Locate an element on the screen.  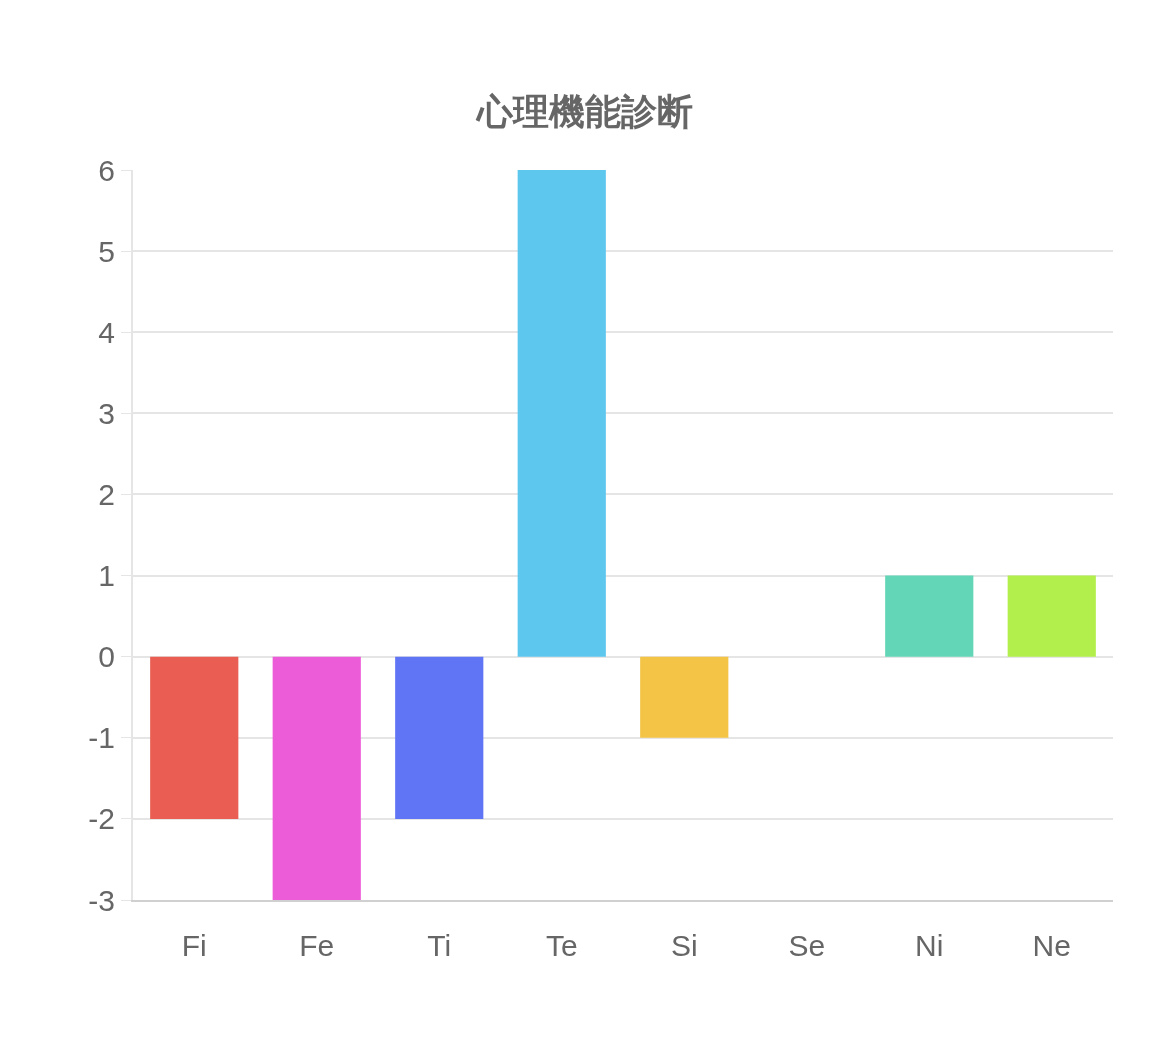
chart-title: 心理機能診断 is located at coordinates (584, 111).